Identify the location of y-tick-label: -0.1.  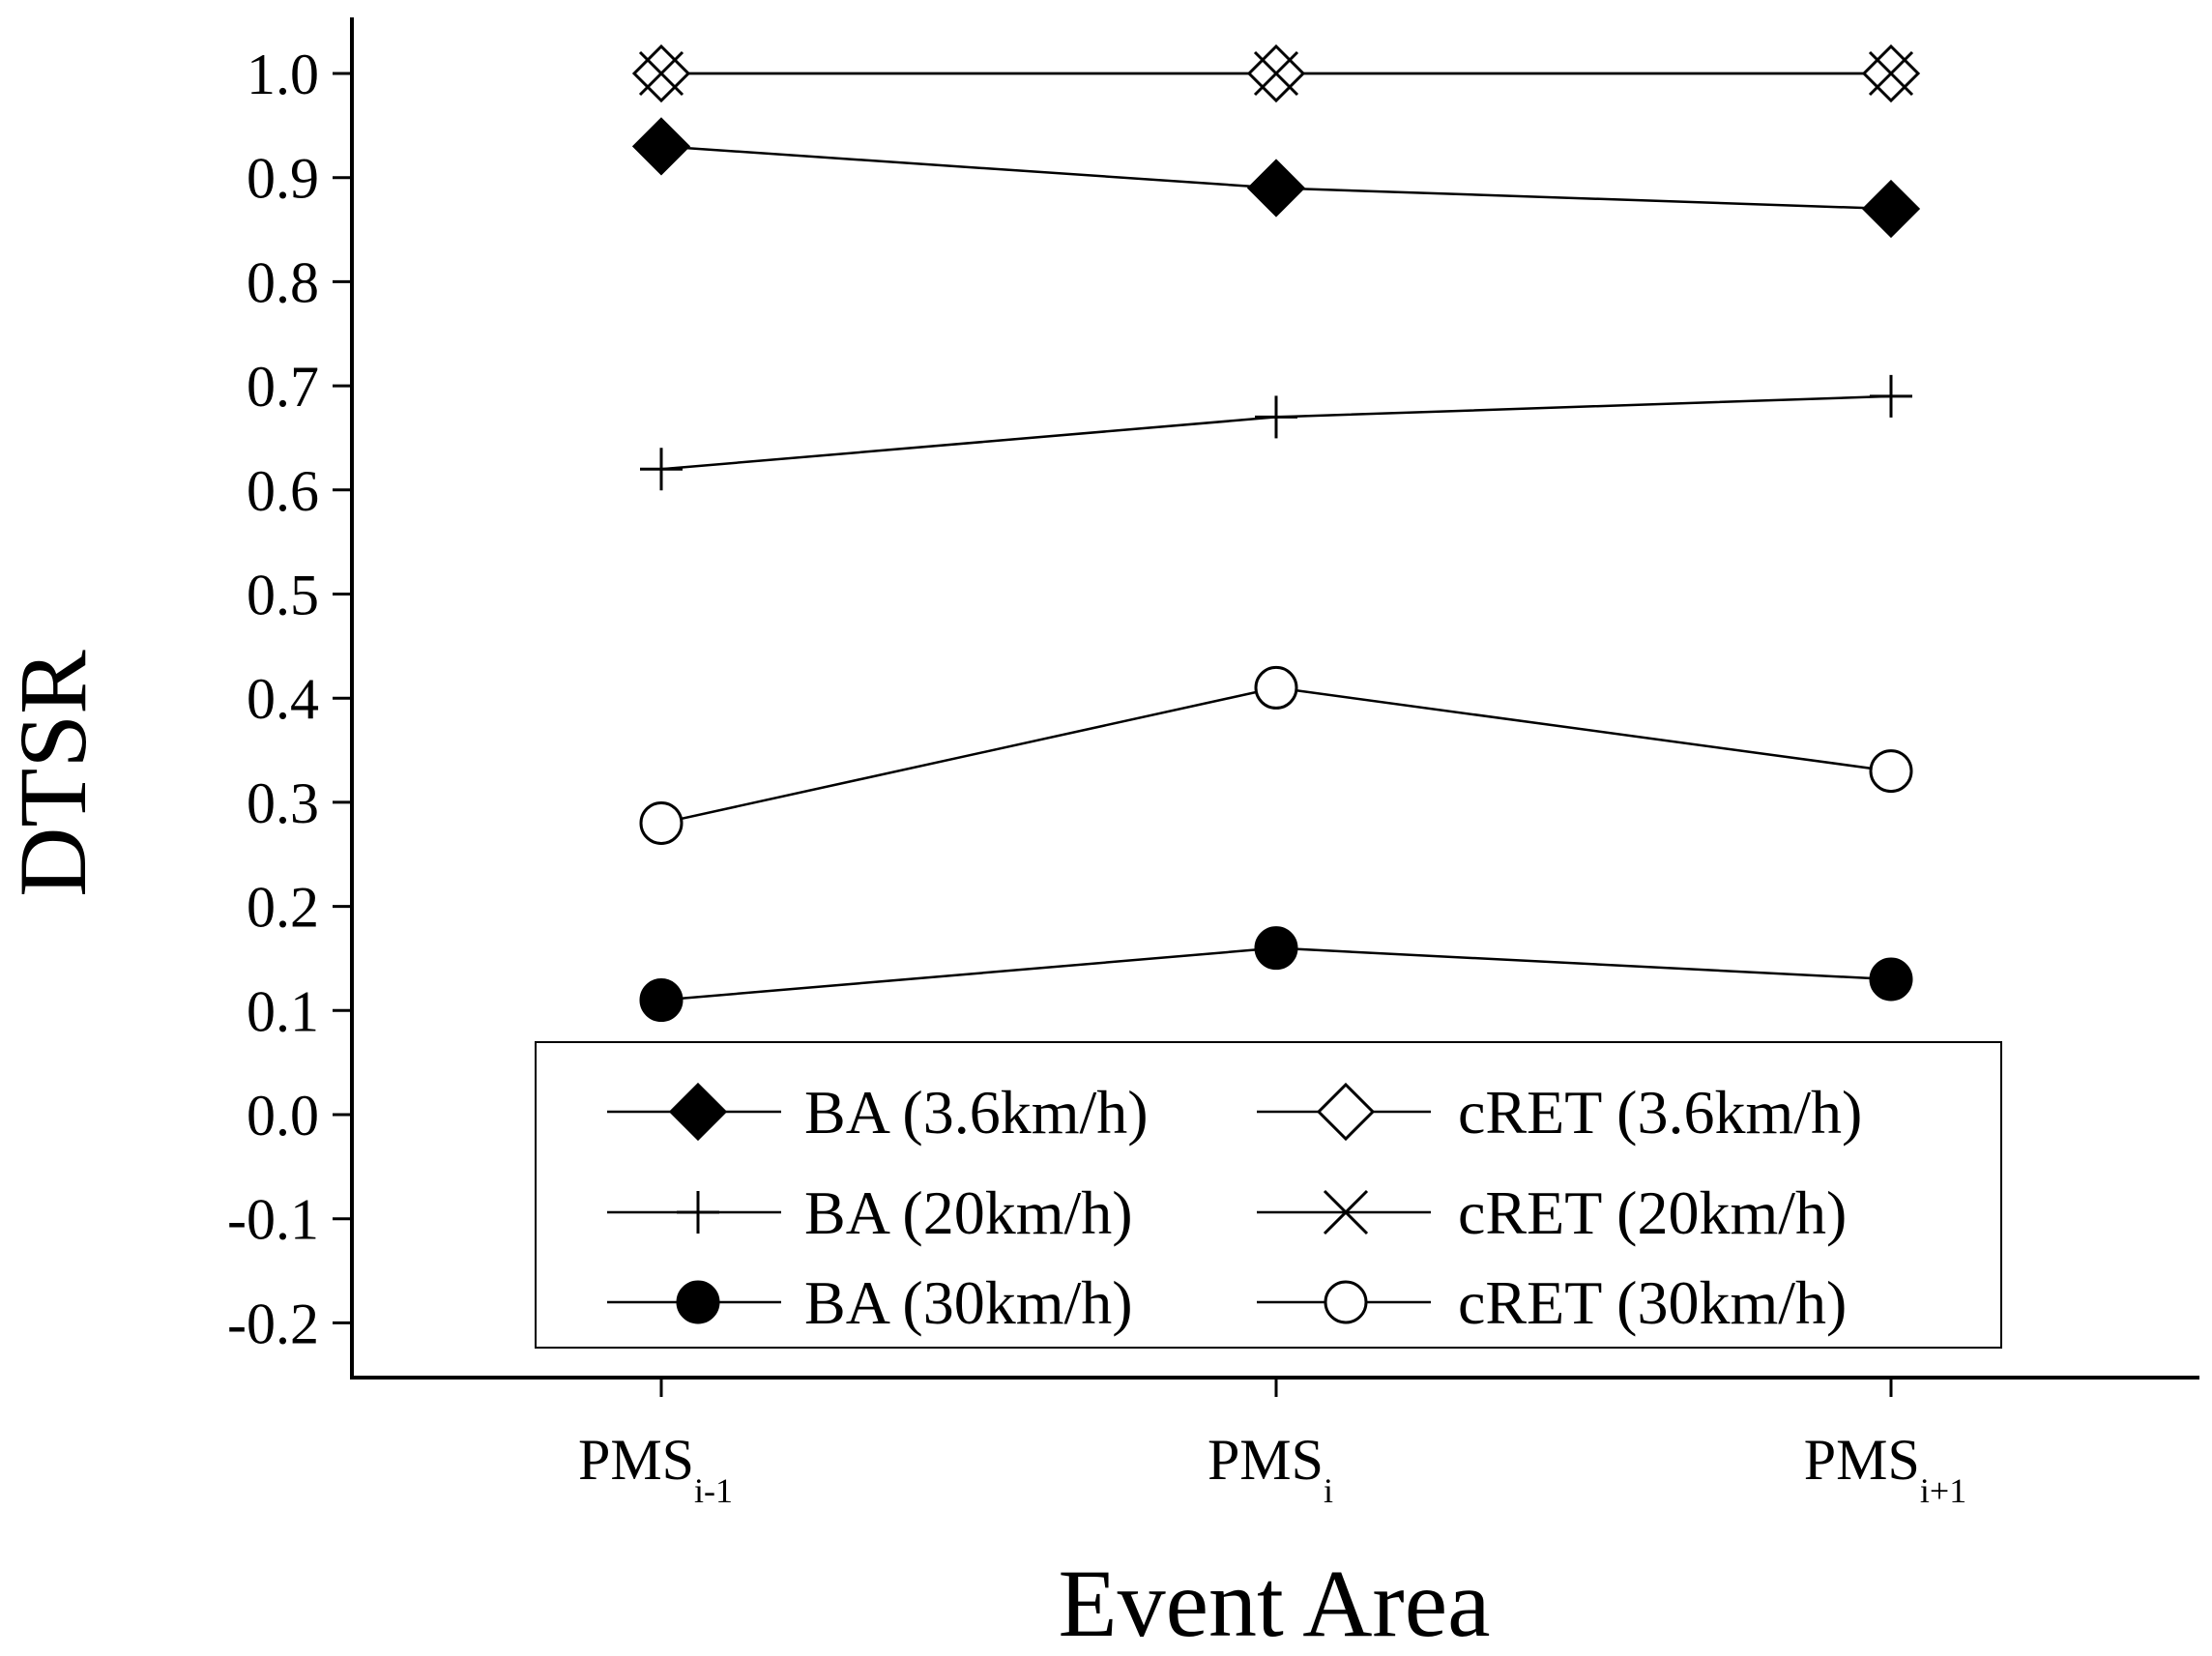
(273, 1220).